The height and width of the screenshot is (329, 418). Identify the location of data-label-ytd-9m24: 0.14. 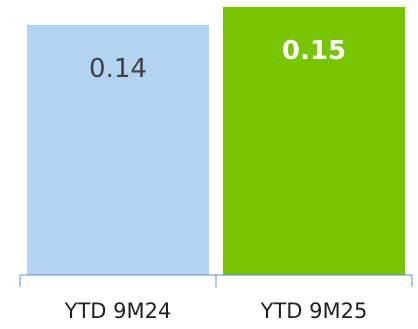
(118, 69).